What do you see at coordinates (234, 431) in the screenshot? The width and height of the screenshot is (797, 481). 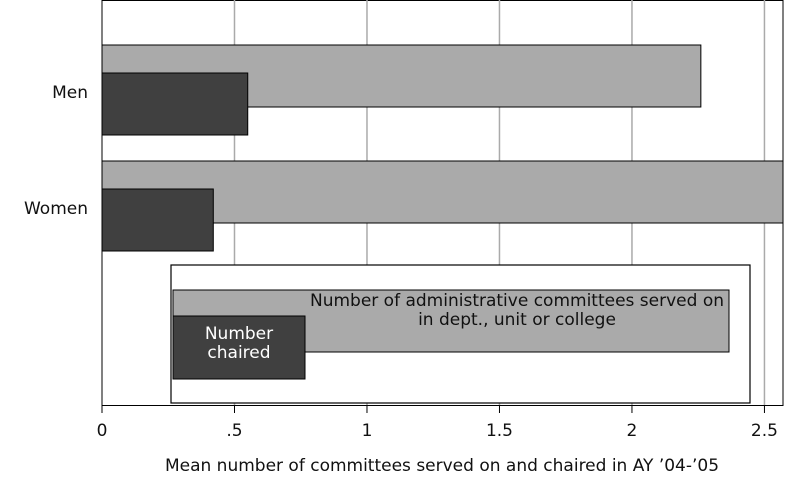 I see `x-tick-label: .5` at bounding box center [234, 431].